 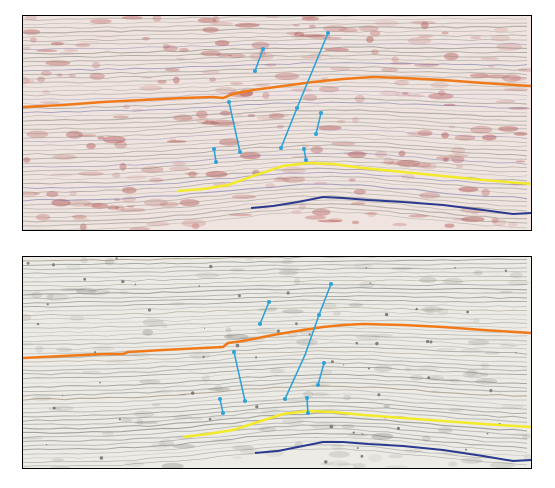 I want to click on fault-nodes, so click(x=275, y=348).